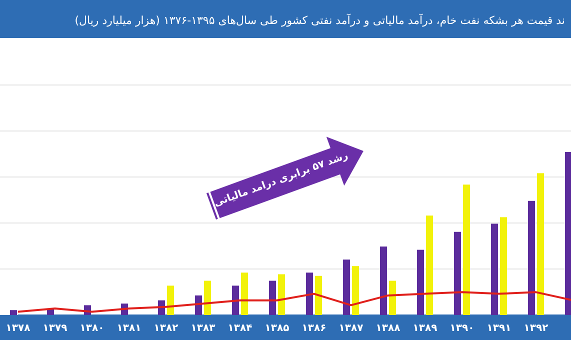  What do you see at coordinates (281, 180) in the screenshot?
I see `annotation: رشد ۵۷ برابری درامد مالیاتی` at bounding box center [281, 180].